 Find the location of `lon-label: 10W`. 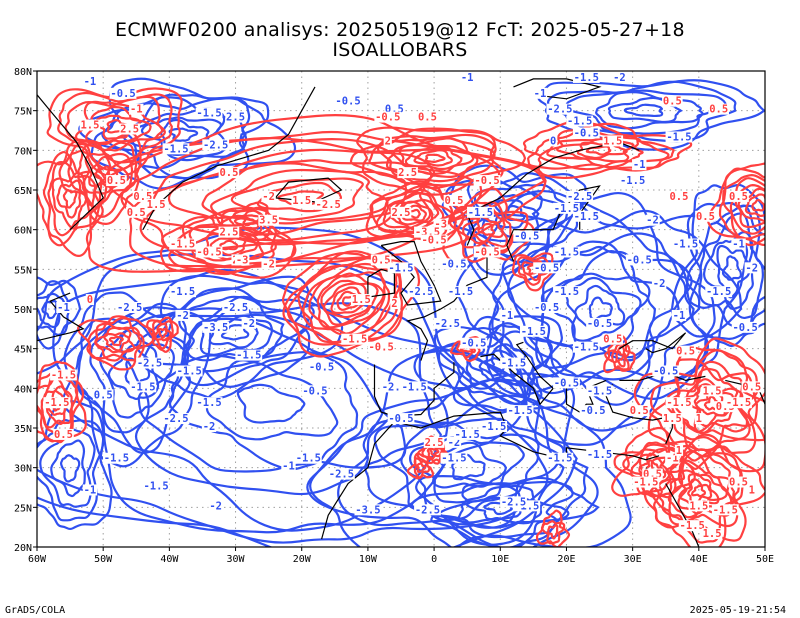

lon-label: 10W is located at coordinates (368, 559).